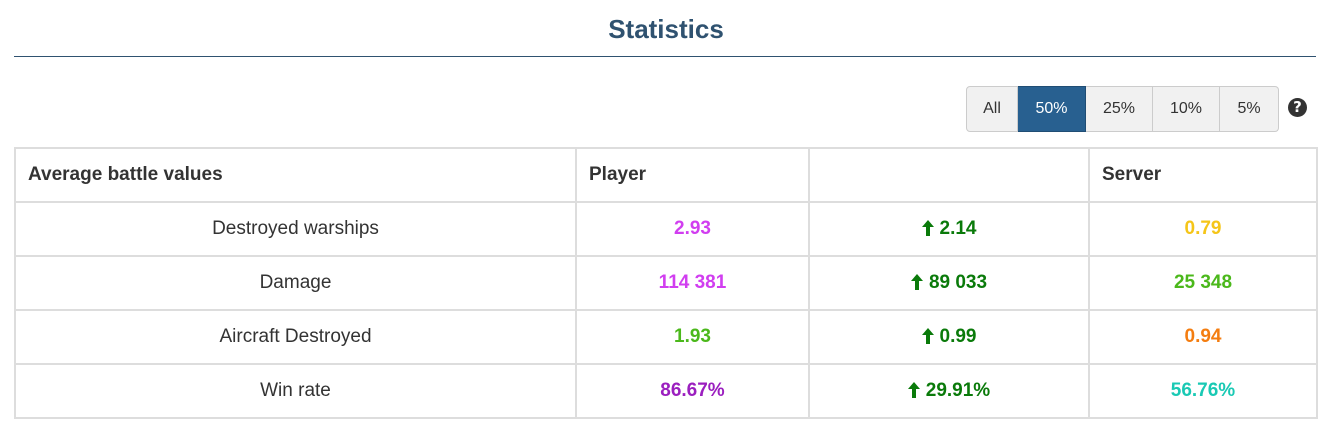  I want to click on server-value-cell: 0.79, so click(1203, 229).